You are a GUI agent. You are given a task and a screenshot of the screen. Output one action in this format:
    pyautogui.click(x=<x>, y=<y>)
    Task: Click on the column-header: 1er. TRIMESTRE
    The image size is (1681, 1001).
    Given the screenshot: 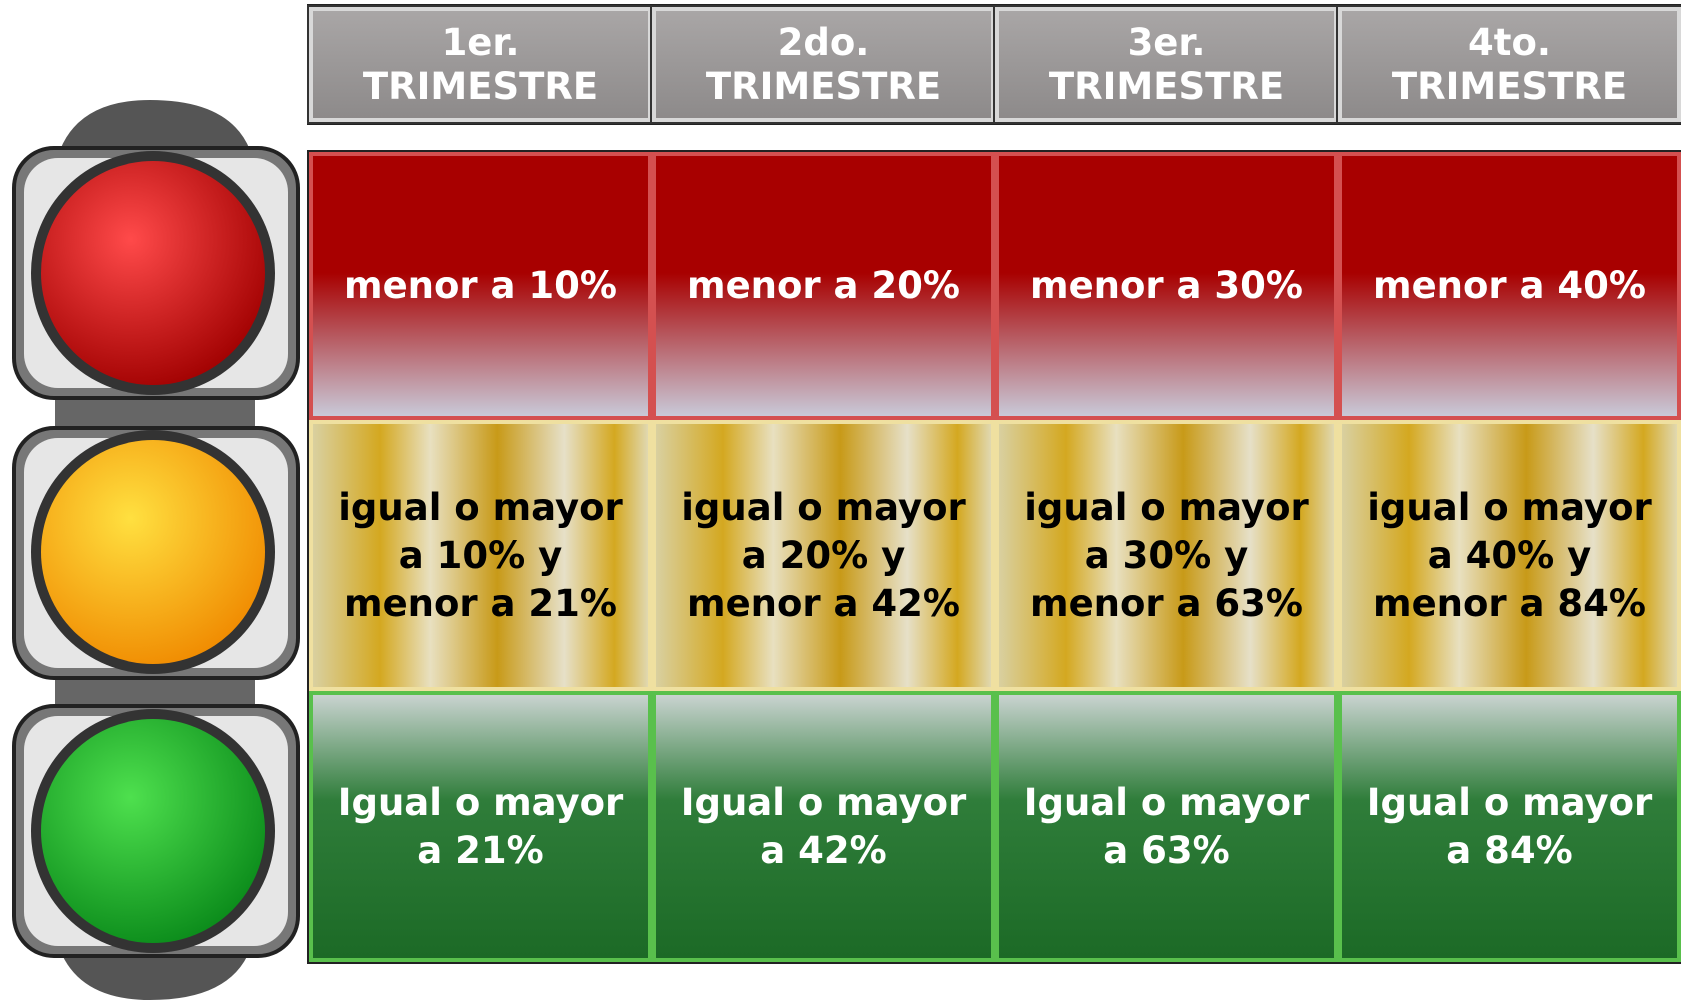 What is the action you would take?
    pyautogui.click(x=480, y=64)
    